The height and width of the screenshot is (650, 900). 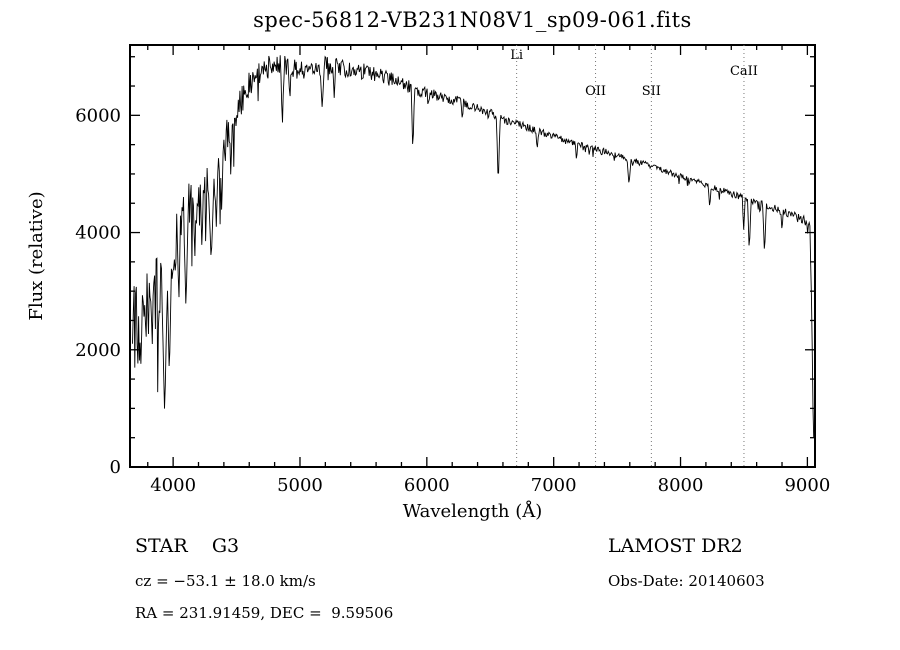 I want to click on x-axis-label: Wavelength (Å), so click(x=472, y=511).